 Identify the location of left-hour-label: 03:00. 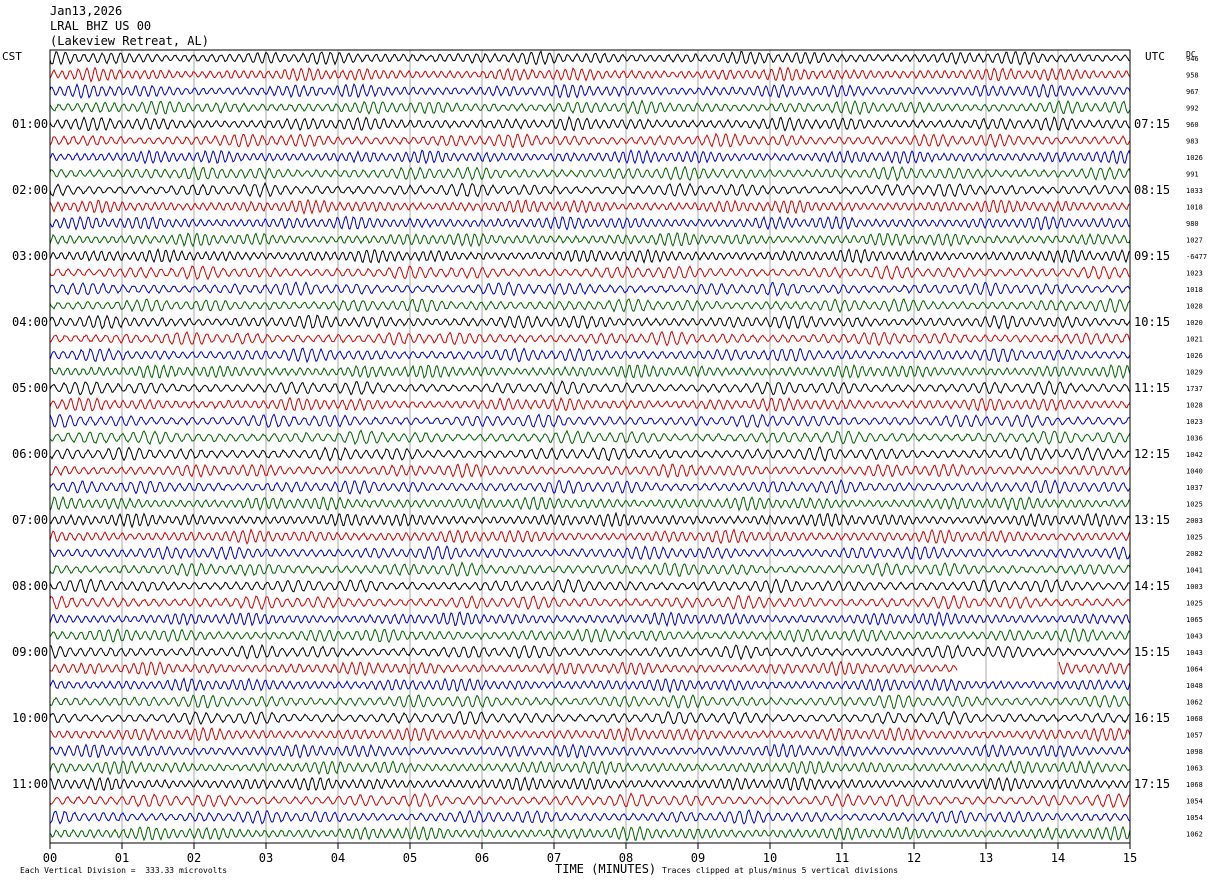
(30, 256).